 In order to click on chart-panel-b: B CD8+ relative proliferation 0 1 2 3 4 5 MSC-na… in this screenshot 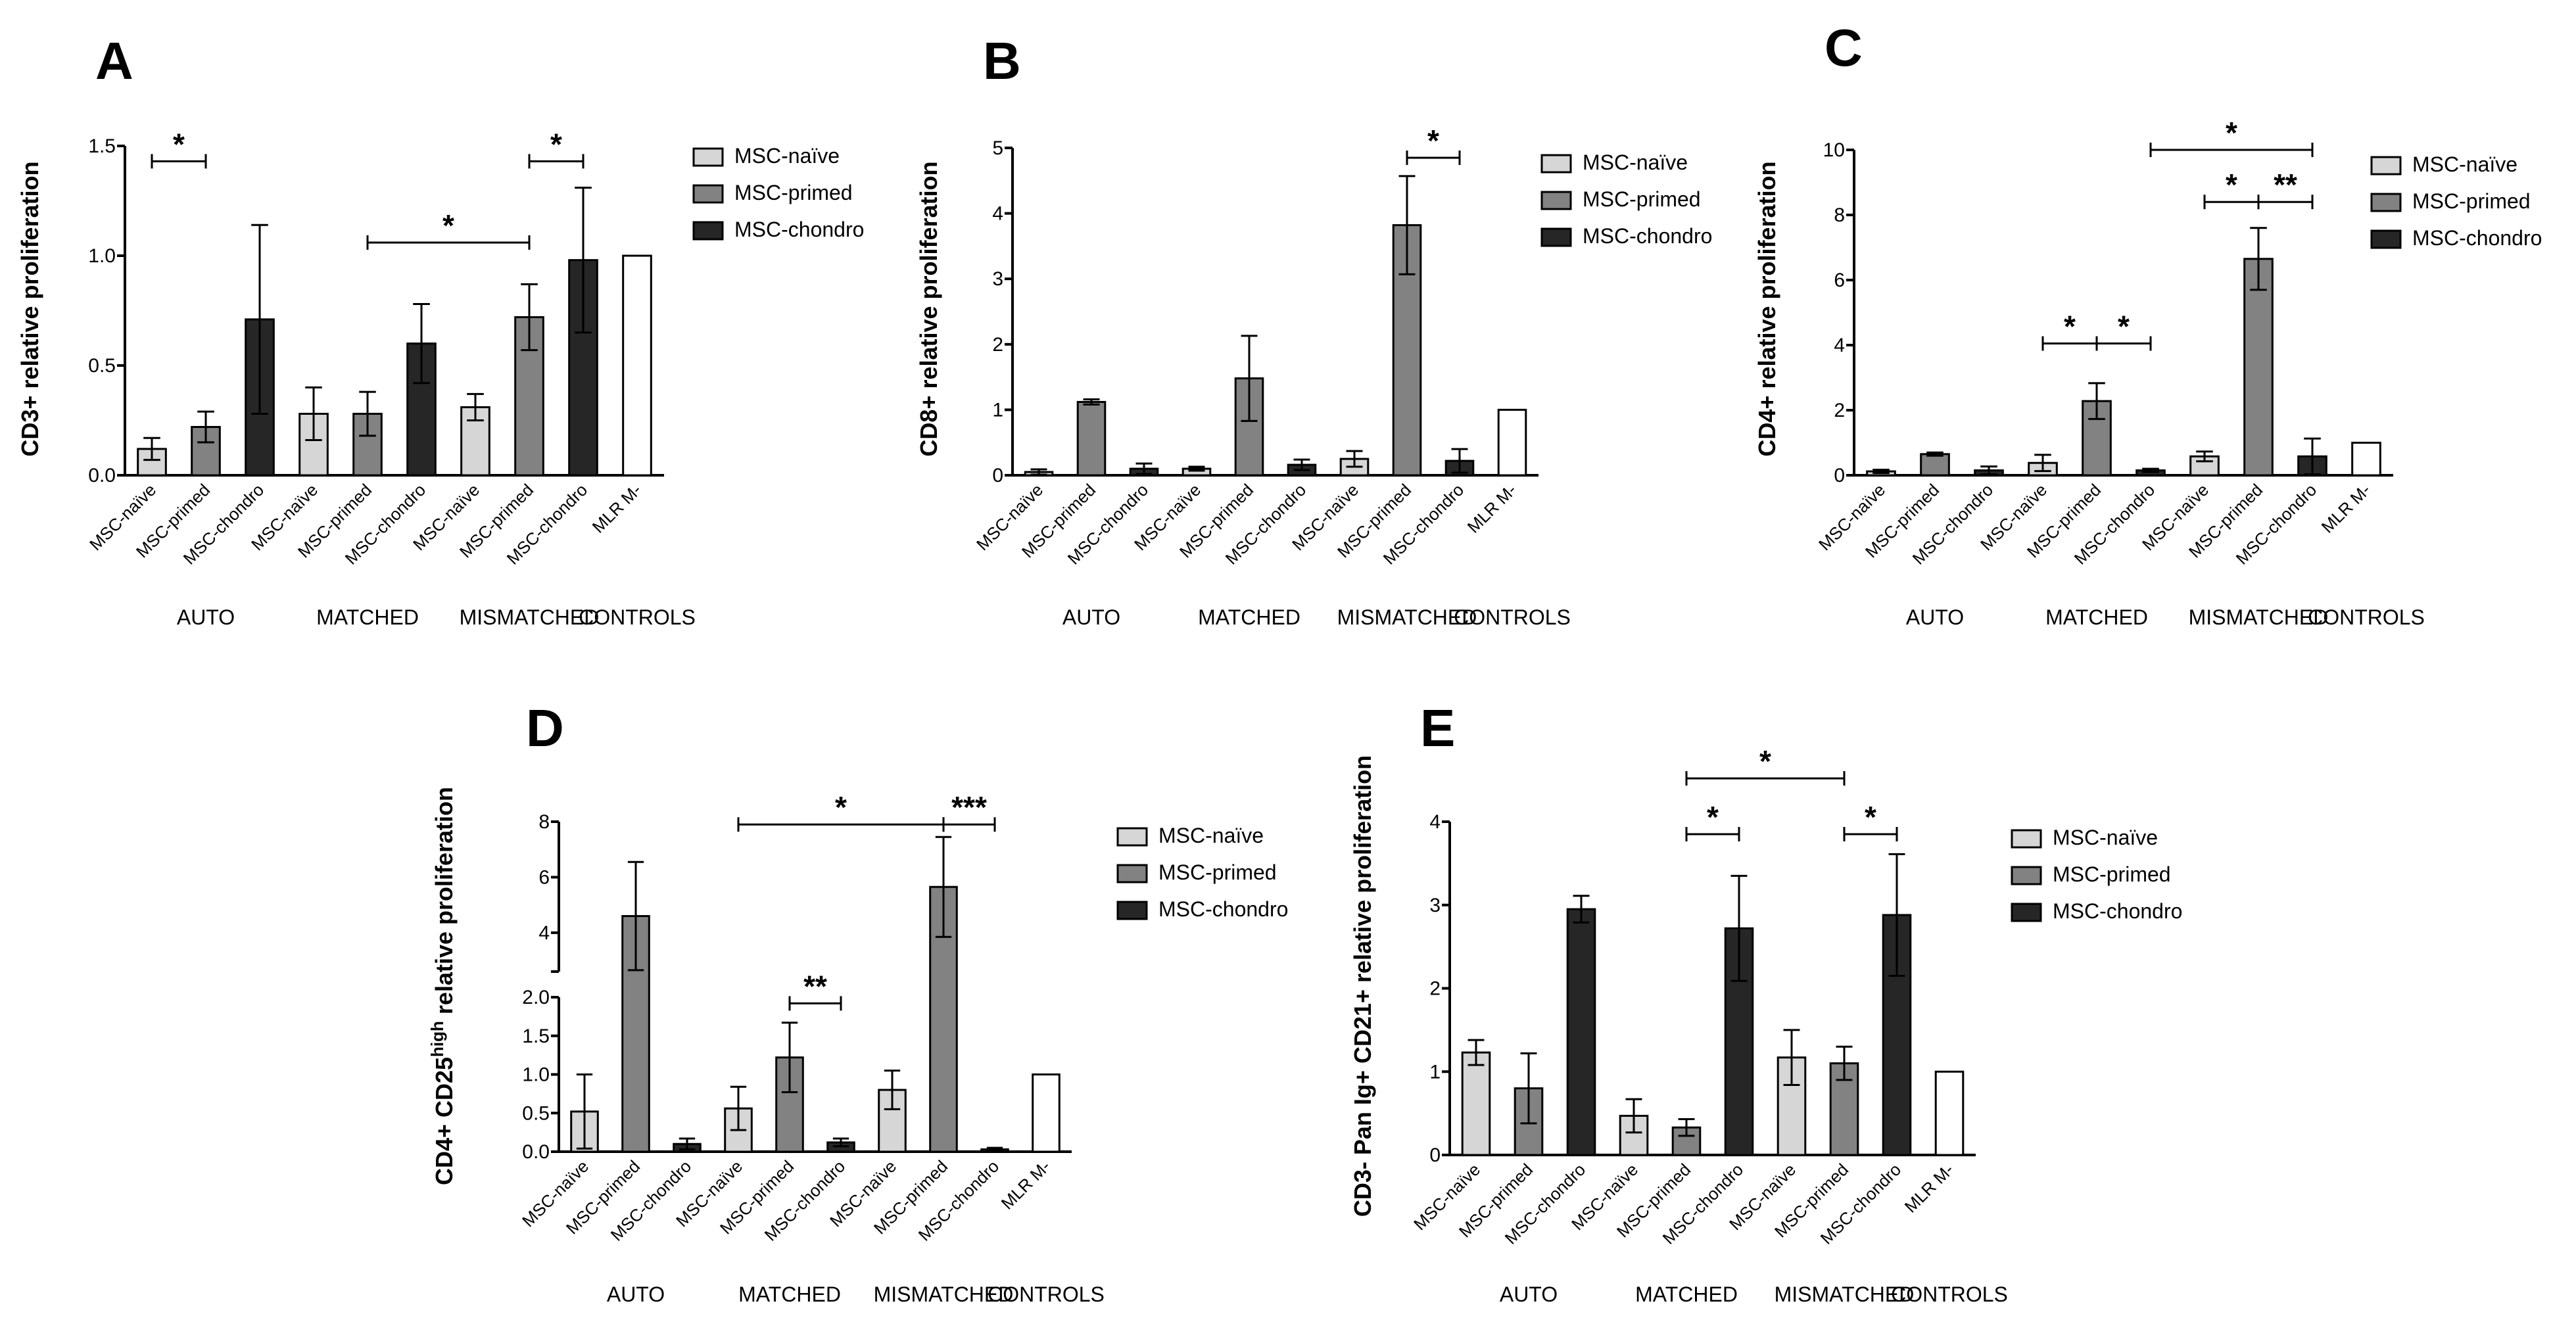, I will do `click(1313, 330)`.